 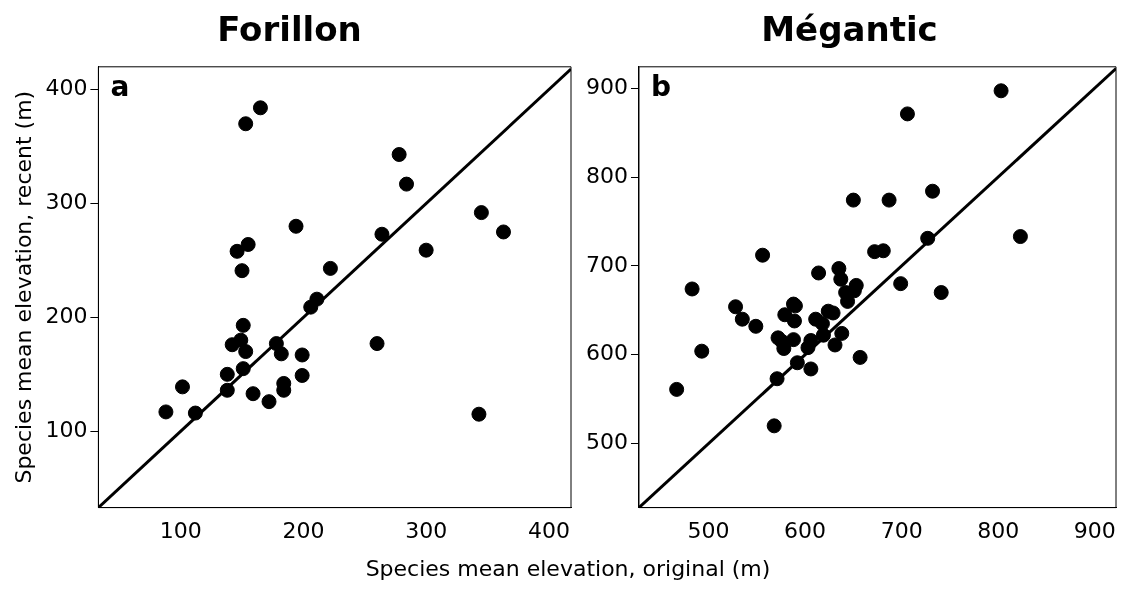 What do you see at coordinates (606, 442) in the screenshot?
I see `y-tick-label: 500` at bounding box center [606, 442].